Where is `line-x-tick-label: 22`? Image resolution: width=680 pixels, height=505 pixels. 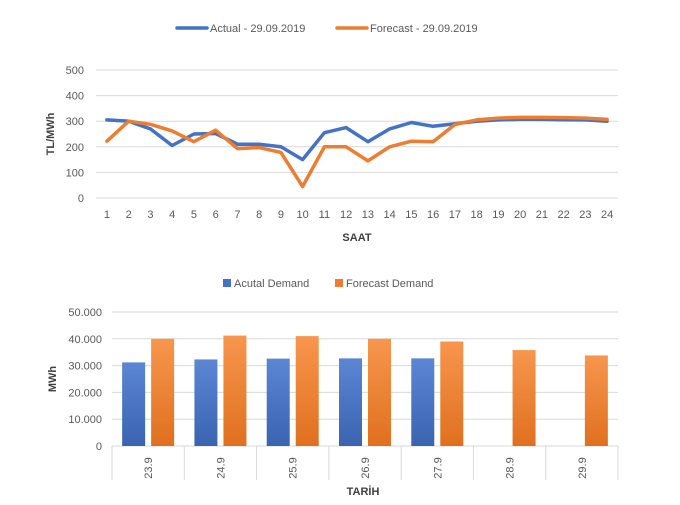 line-x-tick-label: 22 is located at coordinates (564, 215).